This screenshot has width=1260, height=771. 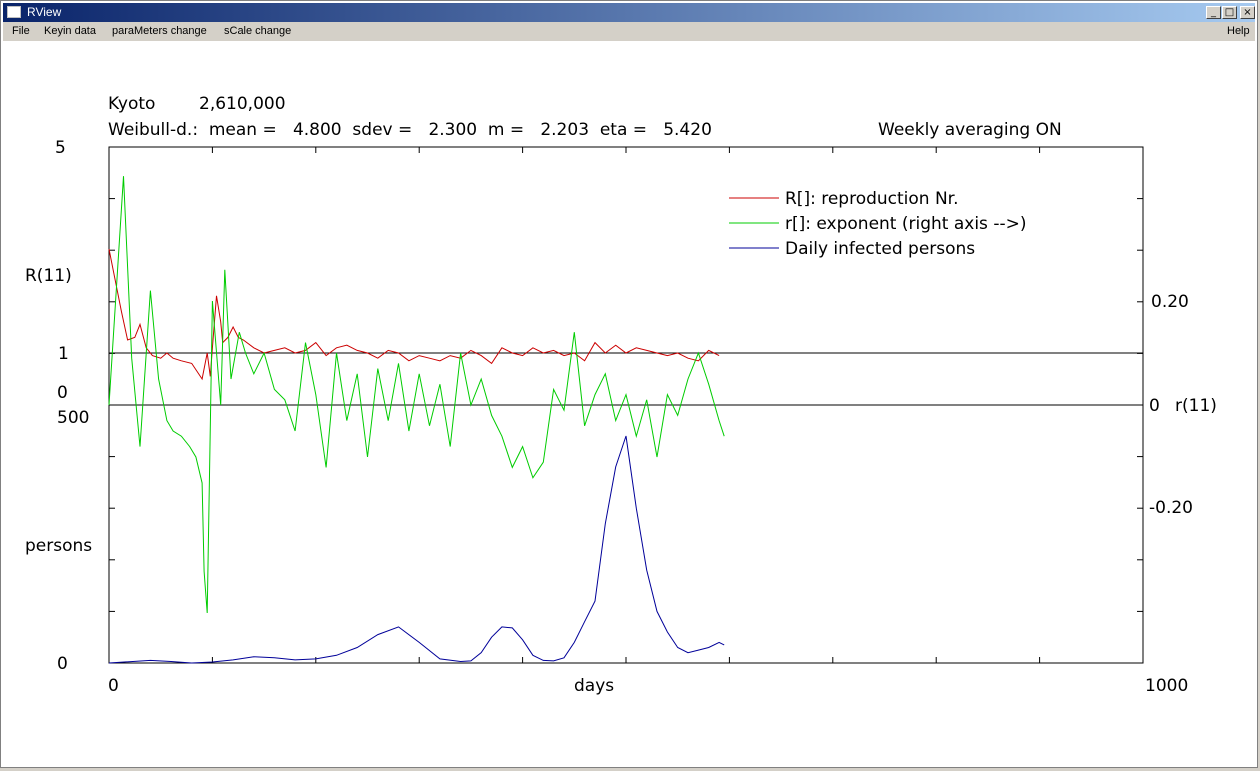 I want to click on left-tick-0: 0, so click(x=62, y=393).